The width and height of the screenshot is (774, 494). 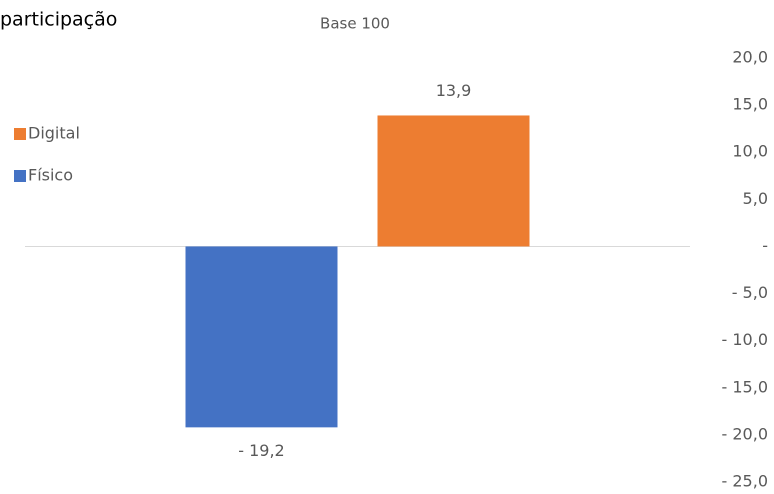 What do you see at coordinates (745, 386) in the screenshot?
I see `y-tick-label: - 15,0` at bounding box center [745, 386].